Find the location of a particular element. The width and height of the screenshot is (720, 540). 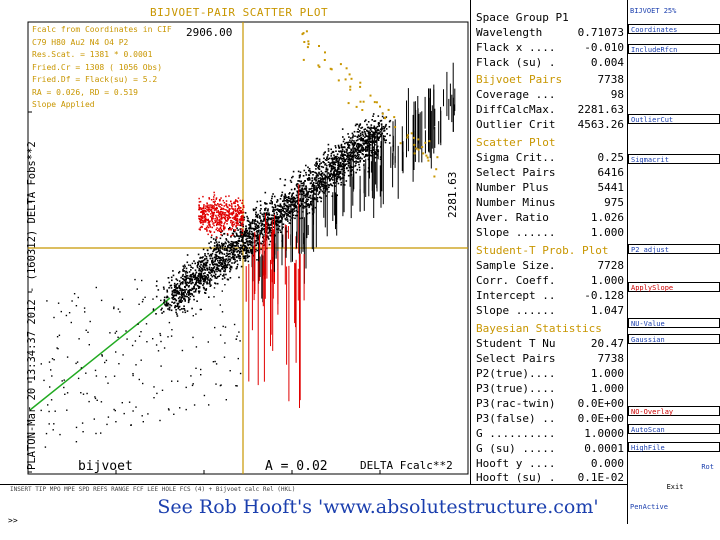

menu-sigmacrit-button: Sigmacrit is located at coordinates (674, 159).